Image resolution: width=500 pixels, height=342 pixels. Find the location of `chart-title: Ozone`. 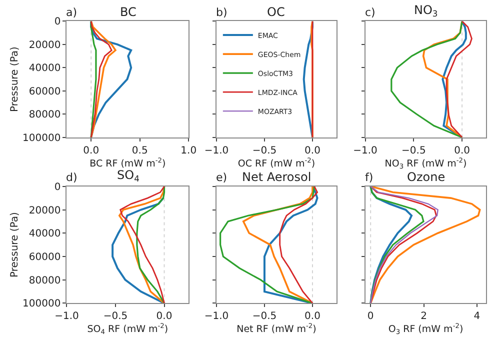

chart-title: Ozone is located at coordinates (426, 177).